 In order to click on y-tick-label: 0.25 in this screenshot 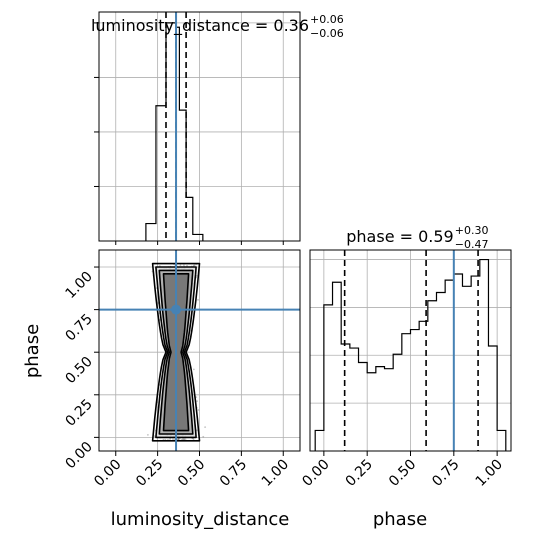, I will do `click(78, 412)`.